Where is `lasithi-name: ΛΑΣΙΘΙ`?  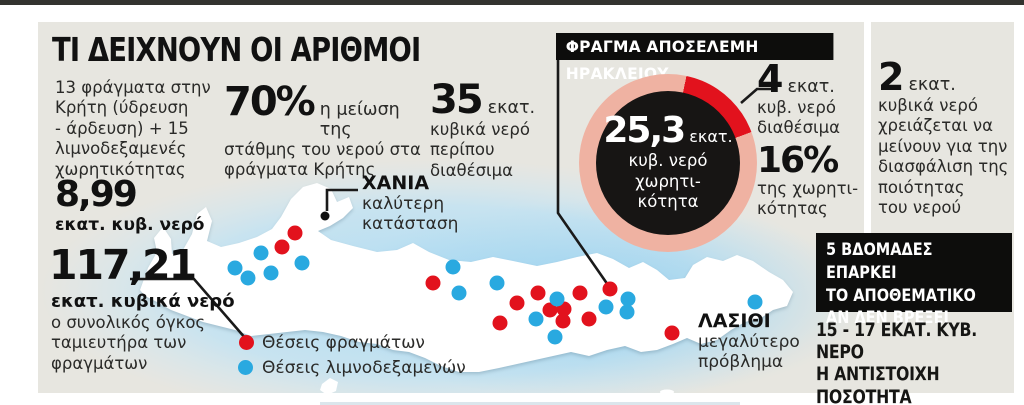
lasithi-name: ΛΑΣΙΘΙ is located at coordinates (734, 321).